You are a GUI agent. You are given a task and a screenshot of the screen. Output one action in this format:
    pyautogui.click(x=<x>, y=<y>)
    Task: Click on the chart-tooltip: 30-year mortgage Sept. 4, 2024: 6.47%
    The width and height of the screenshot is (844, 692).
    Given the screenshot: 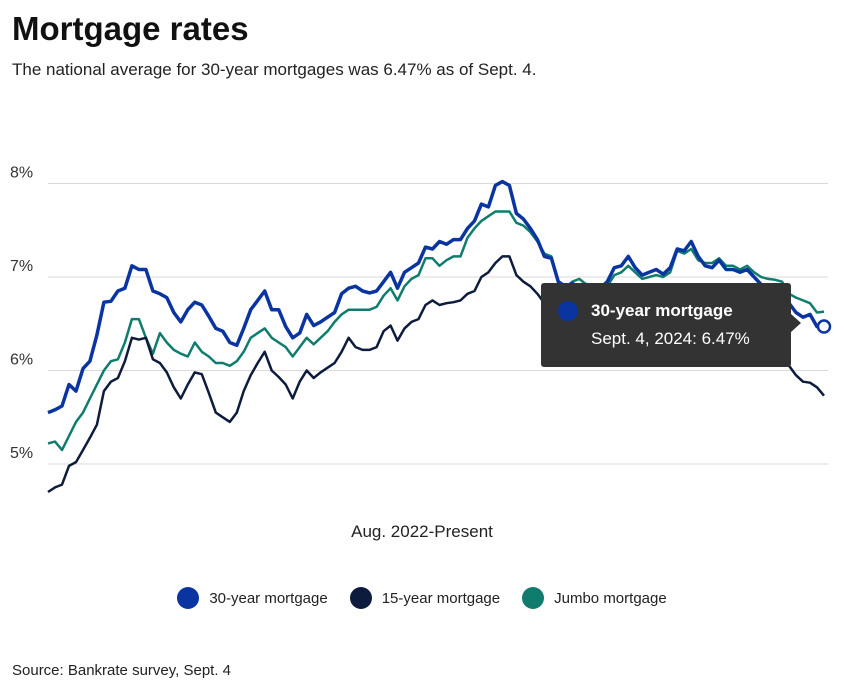 What is the action you would take?
    pyautogui.click(x=666, y=325)
    